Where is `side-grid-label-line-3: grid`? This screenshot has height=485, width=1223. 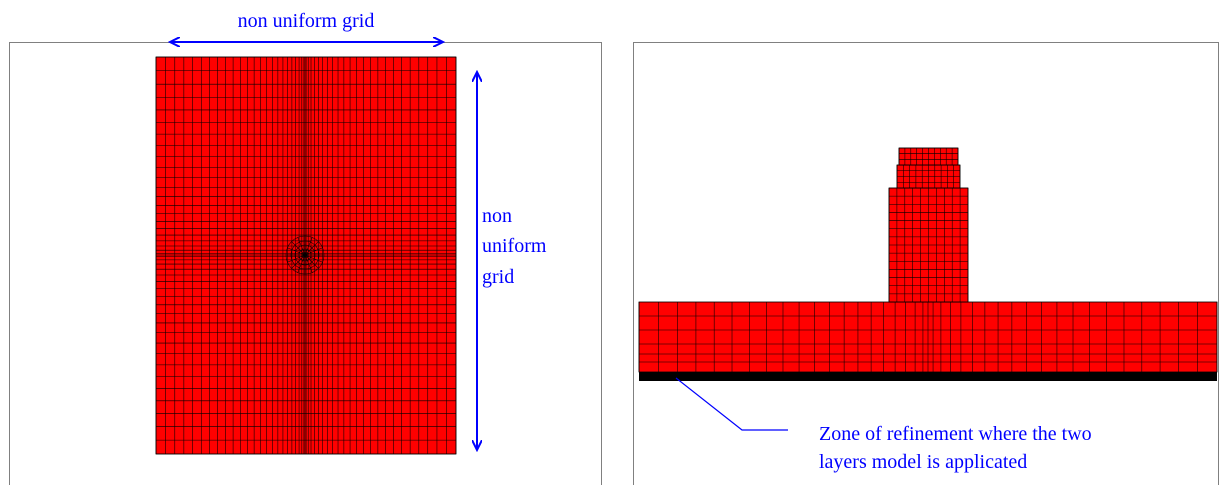 side-grid-label-line-3: grid is located at coordinates (498, 277).